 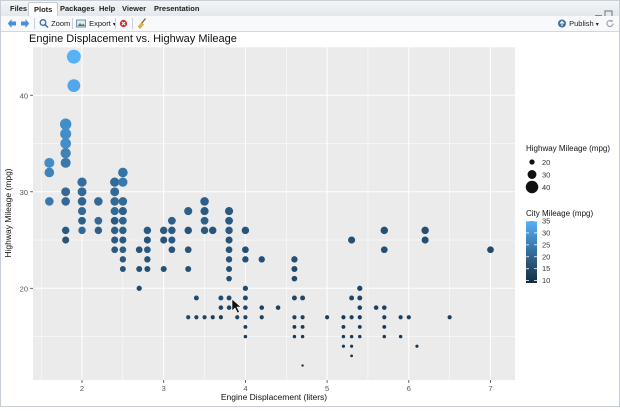 What do you see at coordinates (274, 397) in the screenshot?
I see `x-axis-label: Engine Displacement (liters)` at bounding box center [274, 397].